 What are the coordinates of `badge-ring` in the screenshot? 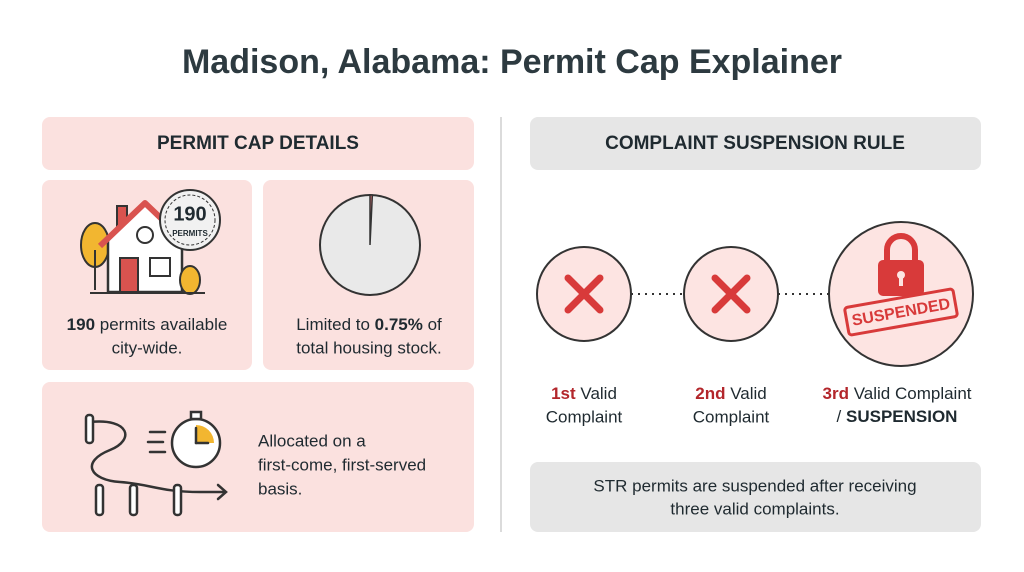 It's located at (190, 220).